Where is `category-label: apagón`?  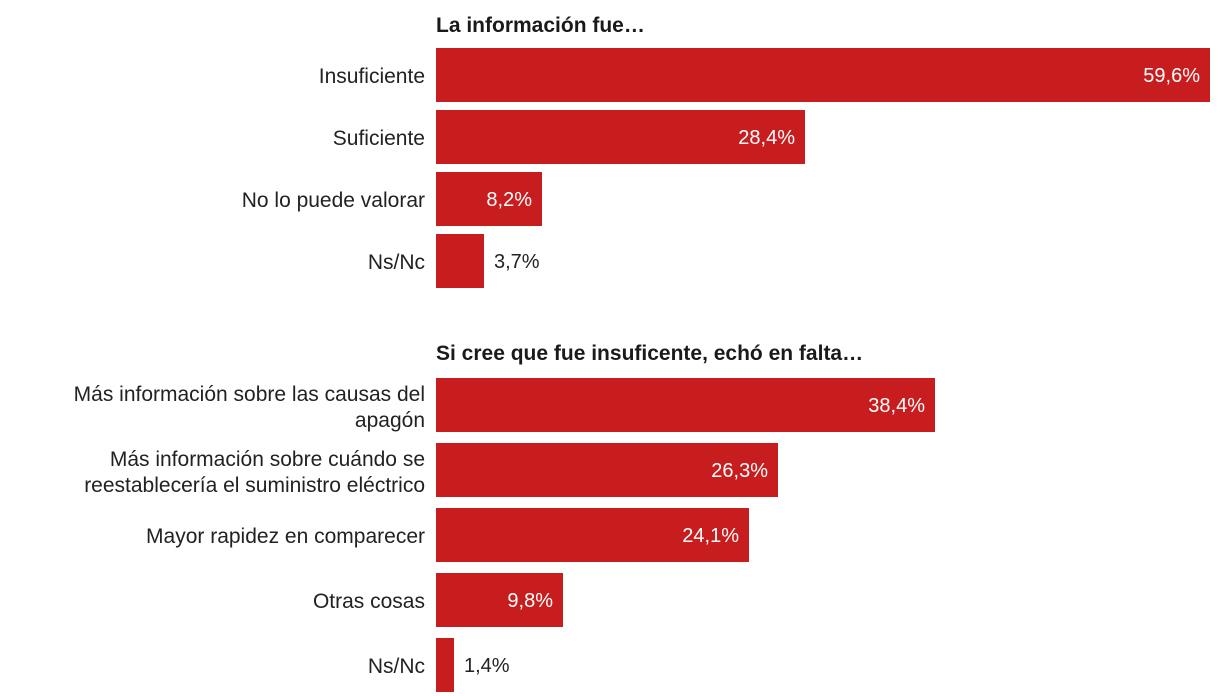
category-label: apagón is located at coordinates (390, 420).